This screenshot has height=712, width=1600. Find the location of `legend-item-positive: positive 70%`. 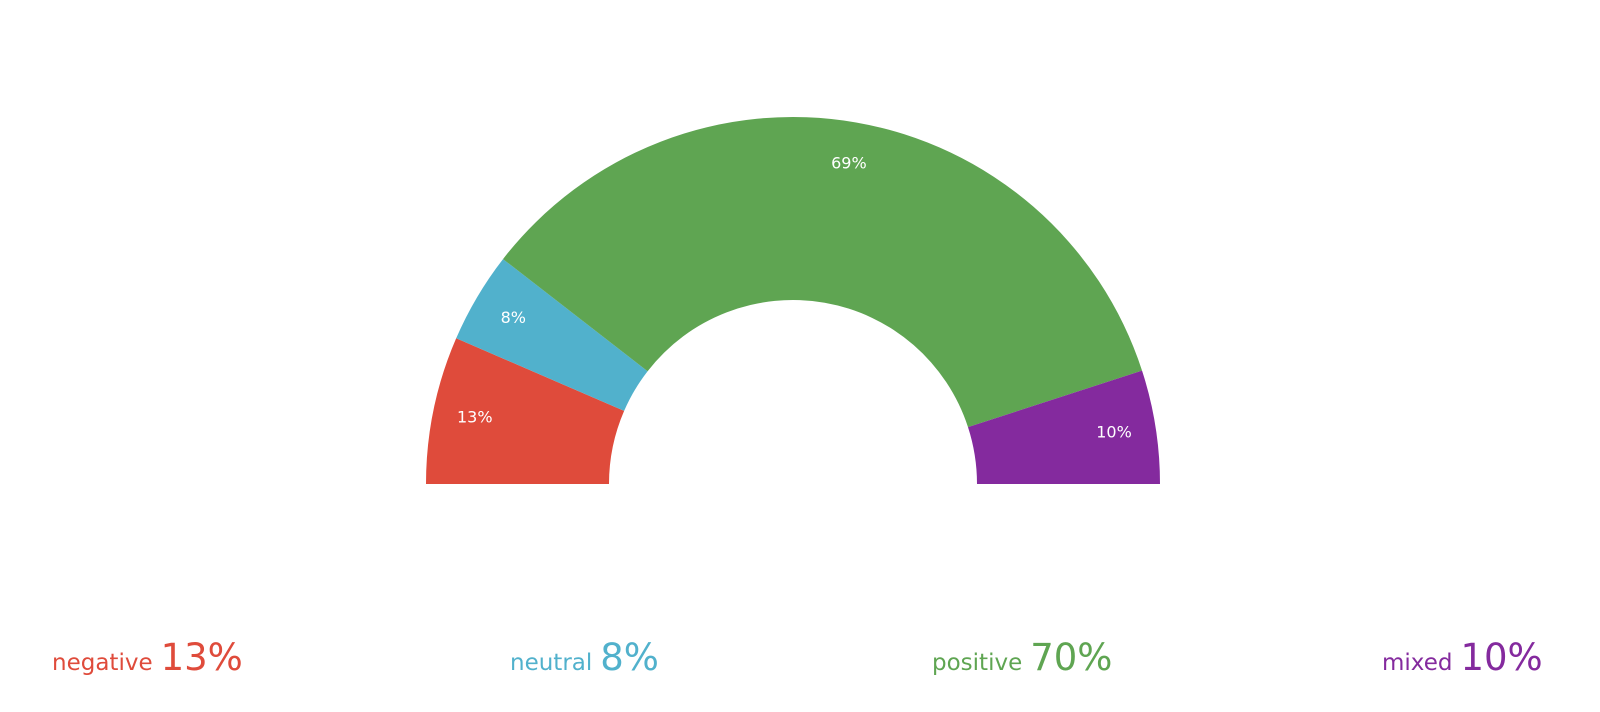

legend-item-positive: positive 70% is located at coordinates (1022, 657).